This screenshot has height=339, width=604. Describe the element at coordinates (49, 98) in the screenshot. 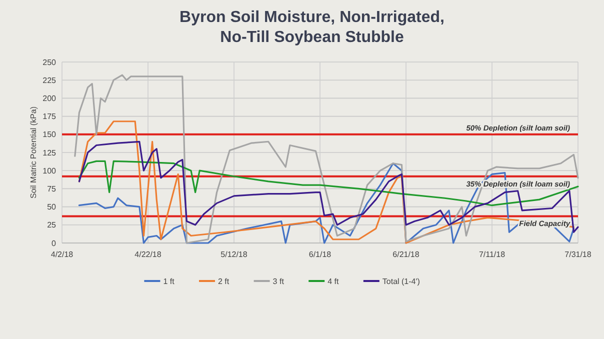

I see `y-tick-label: 200` at that location.